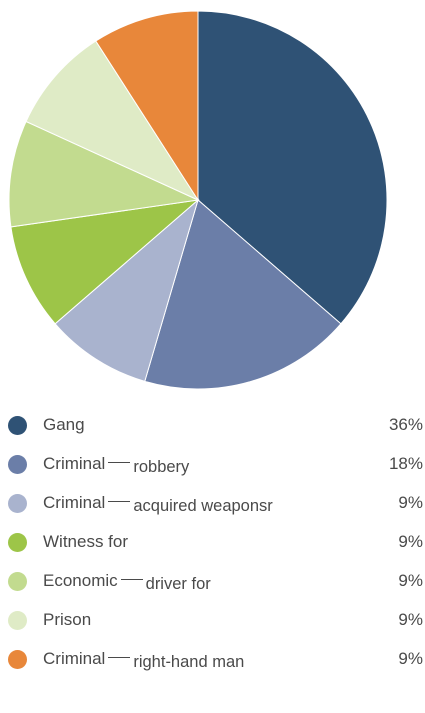  I want to click on legend-item: Prison 9%, so click(212, 619).